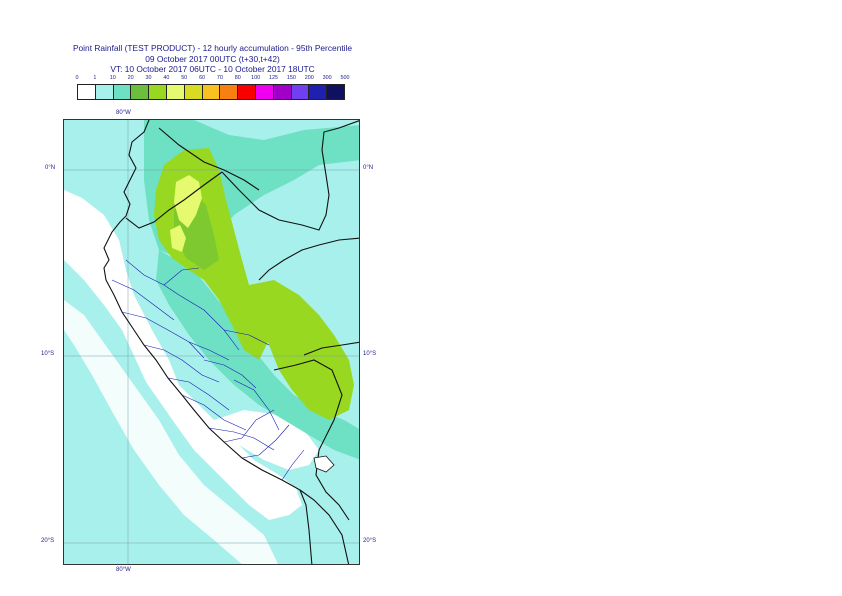 This screenshot has height=596, width=842. What do you see at coordinates (370, 354) in the screenshot?
I see `lat-label-right-10s: 10°S` at bounding box center [370, 354].